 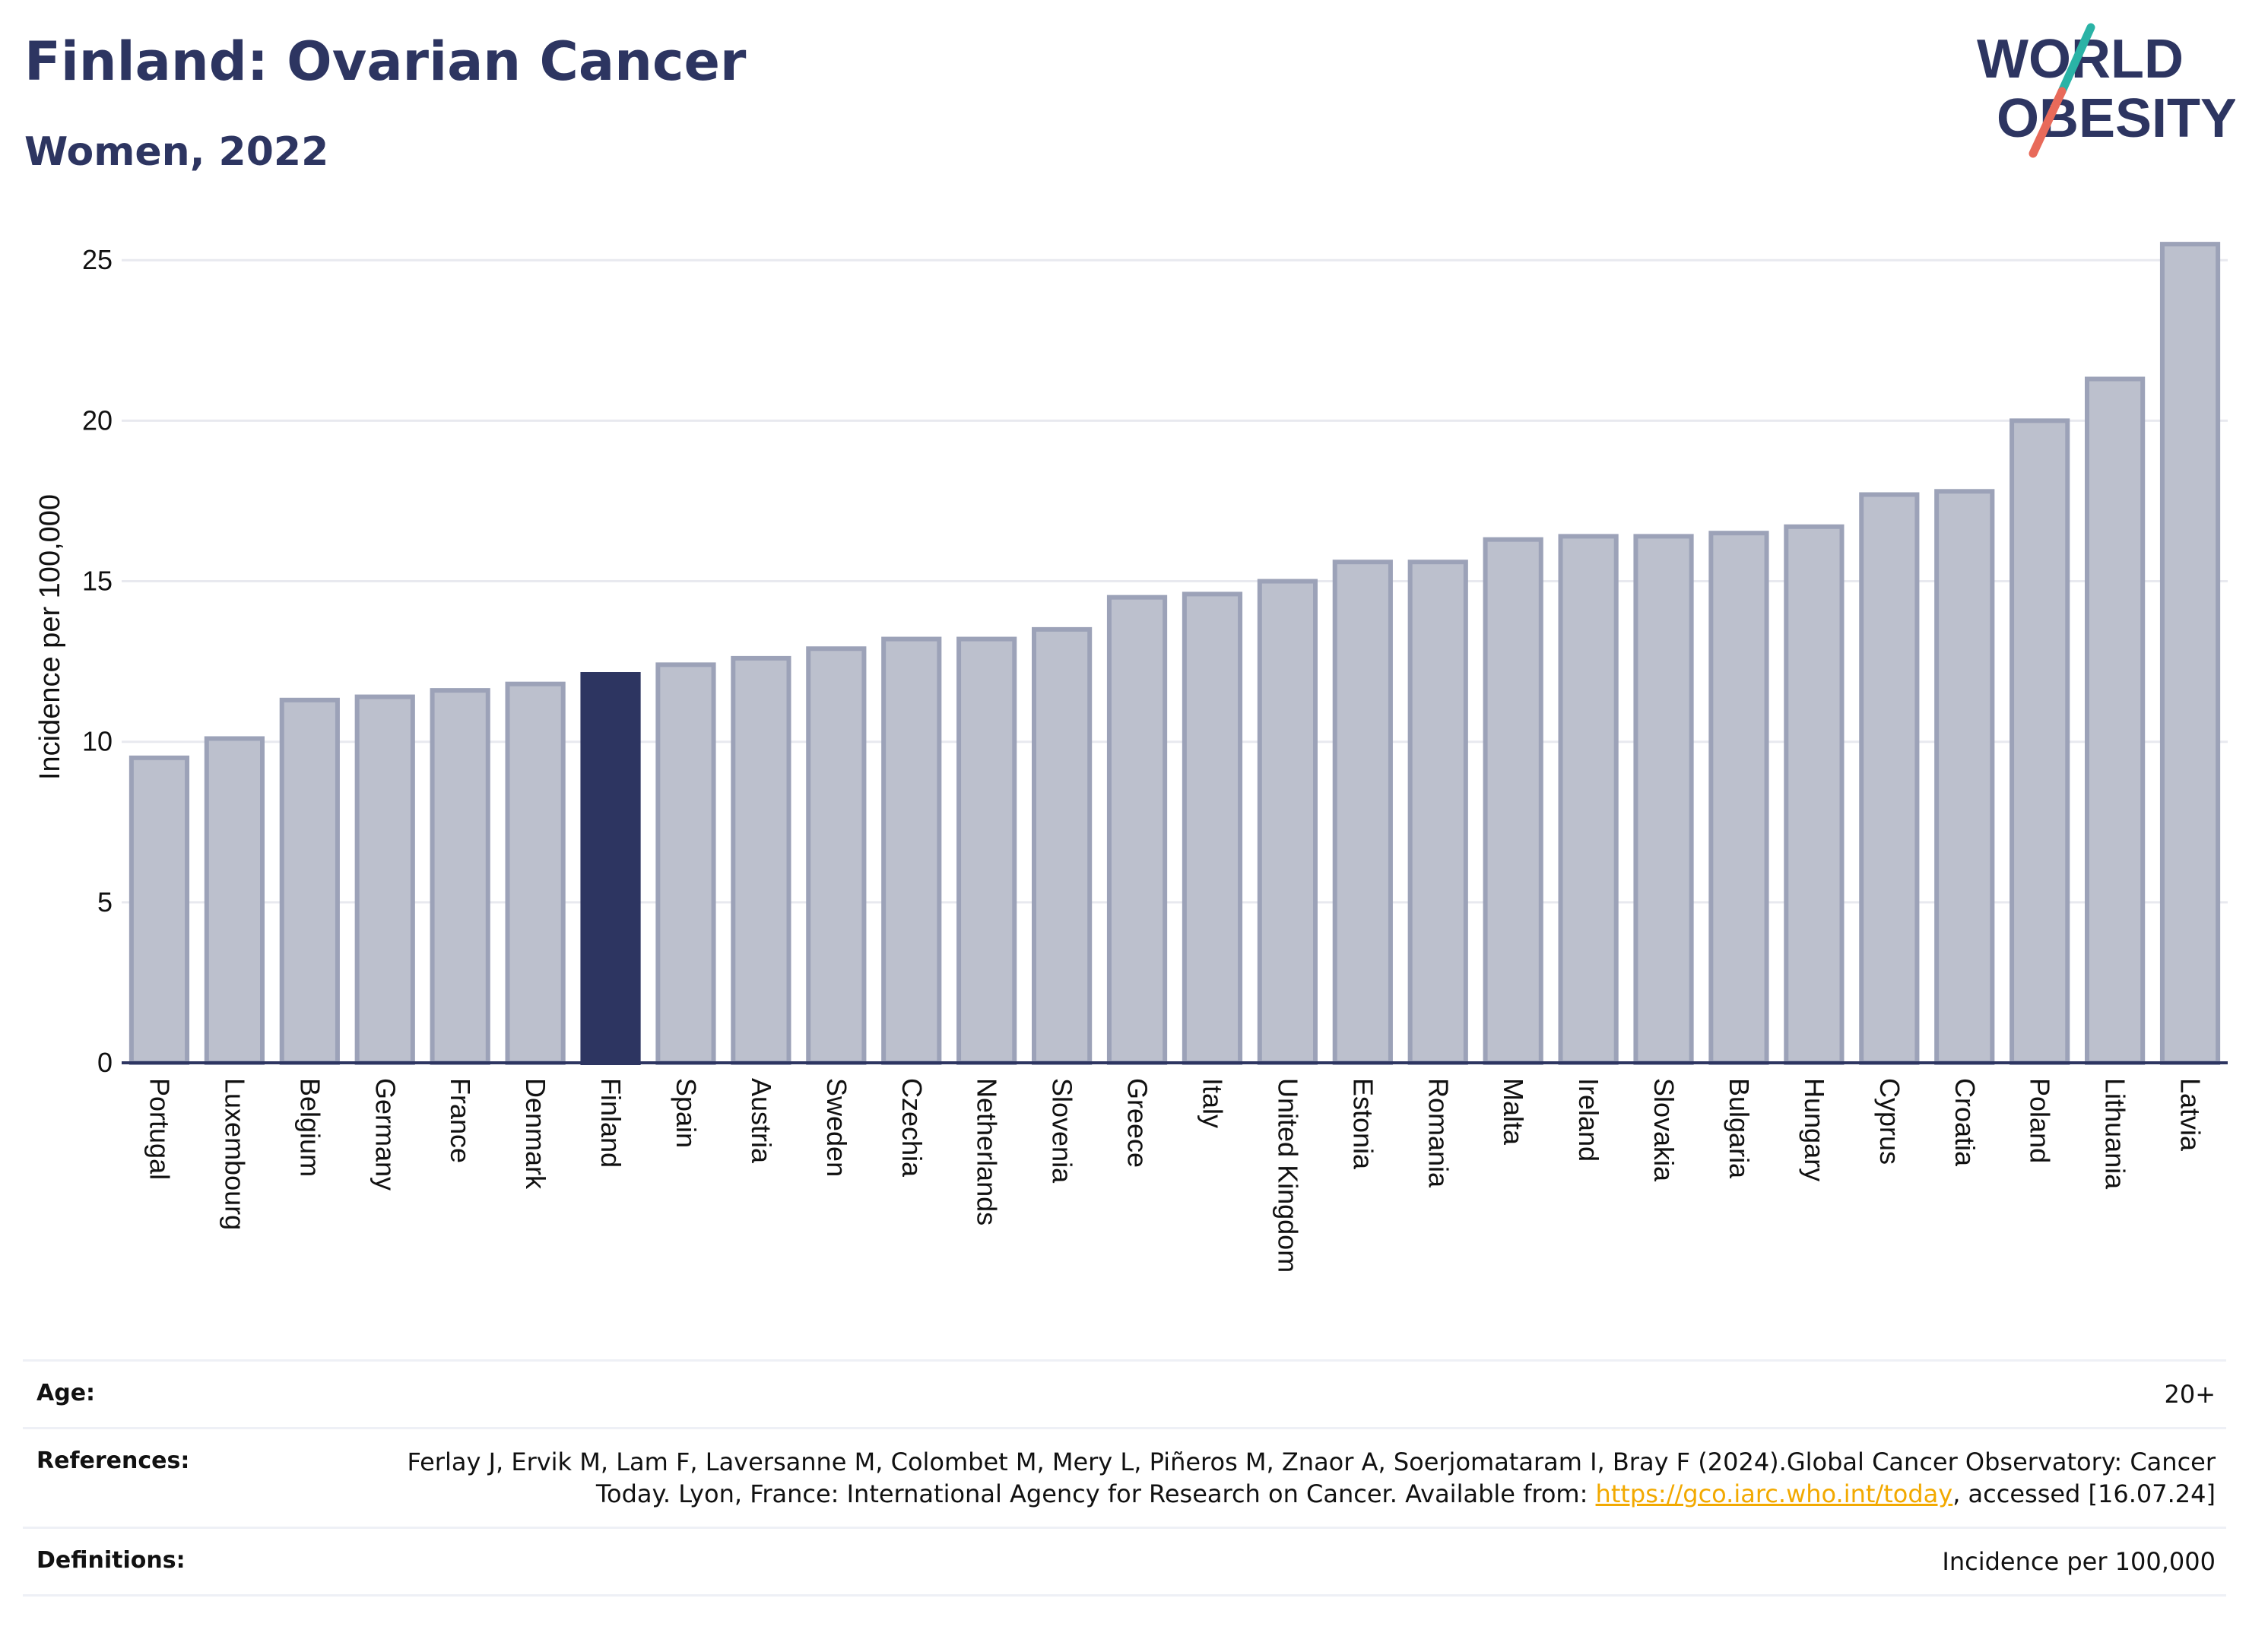 What do you see at coordinates (761, 860) in the screenshot?
I see `bar-austria` at bounding box center [761, 860].